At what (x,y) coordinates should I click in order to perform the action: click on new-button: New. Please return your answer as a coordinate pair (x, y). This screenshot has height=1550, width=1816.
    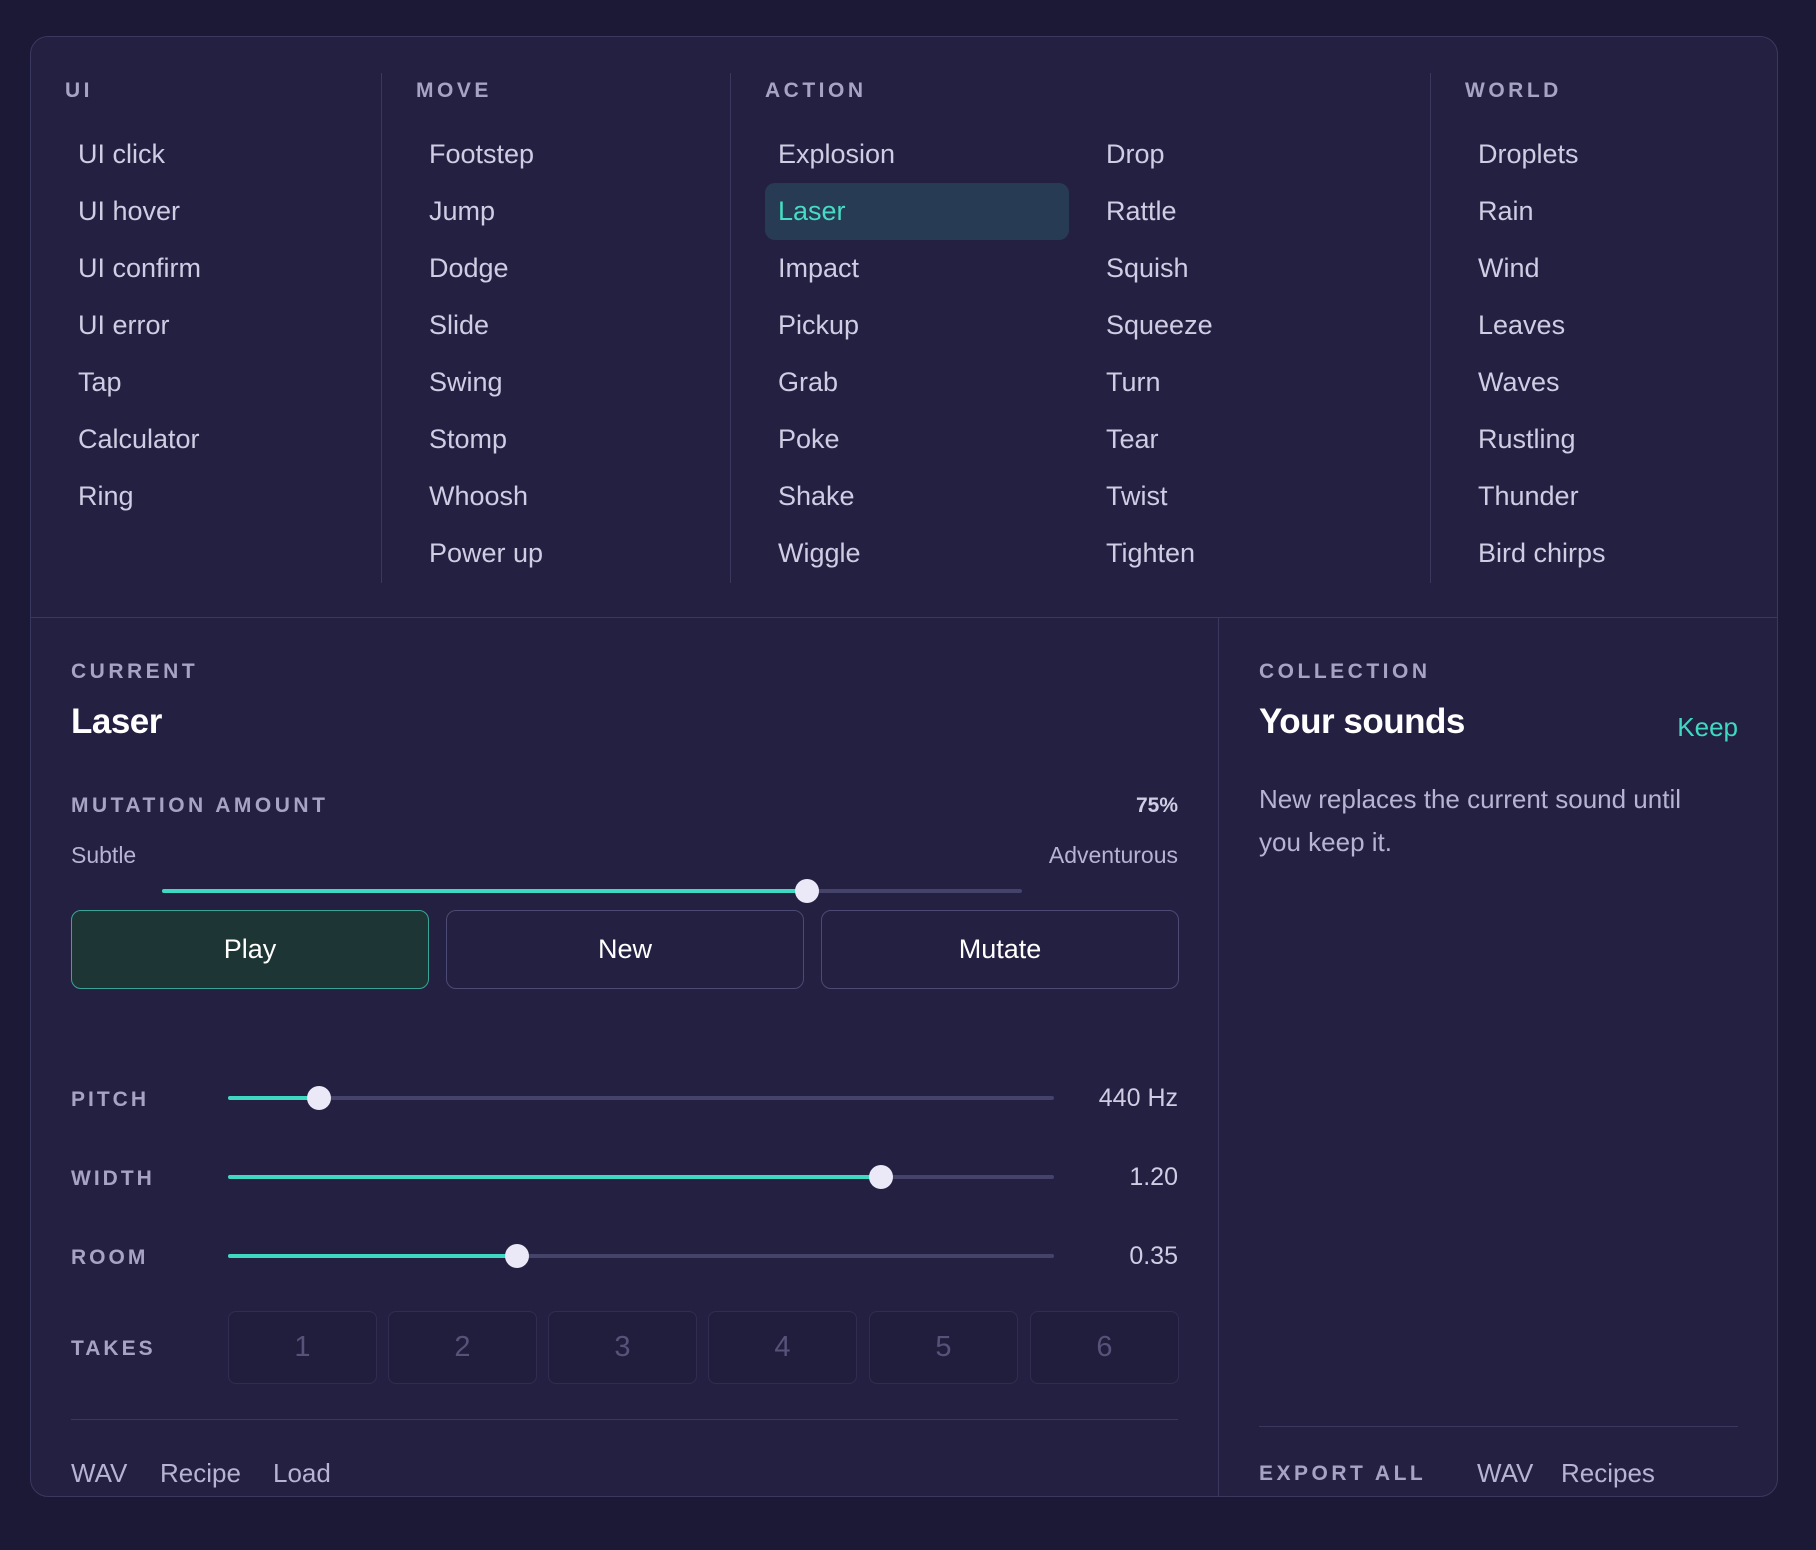
    Looking at the image, I should click on (625, 949).